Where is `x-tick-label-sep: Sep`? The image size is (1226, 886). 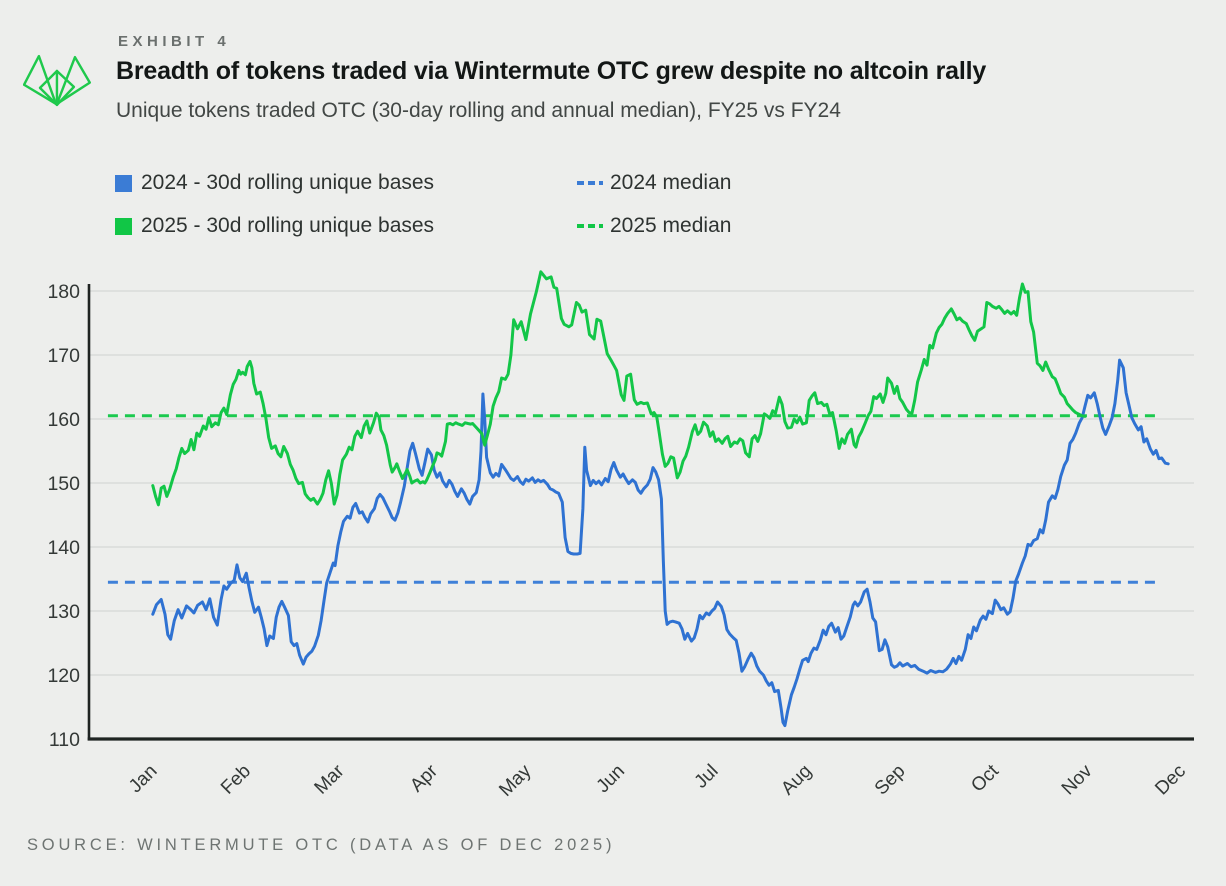
x-tick-label-sep: Sep is located at coordinates (890, 780).